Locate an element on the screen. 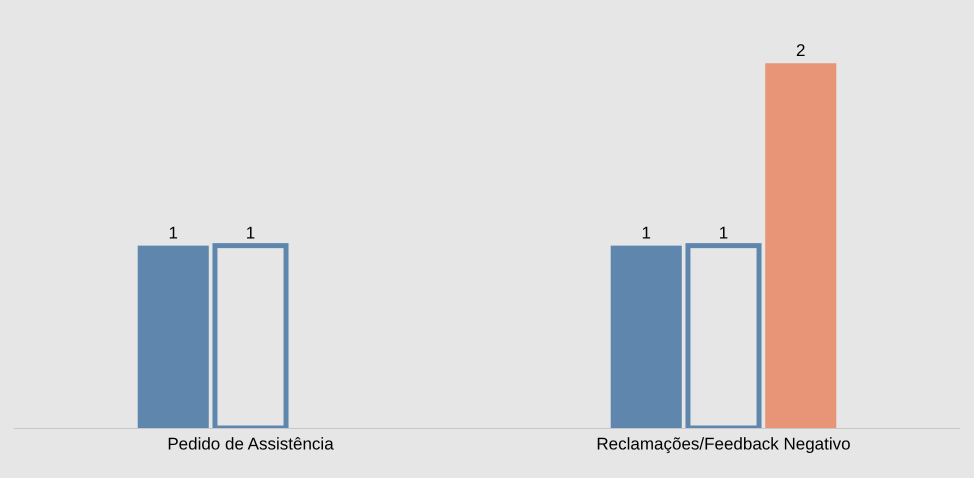 Image resolution: width=974 pixels, height=478 pixels. data-label: 2 is located at coordinates (801, 50).